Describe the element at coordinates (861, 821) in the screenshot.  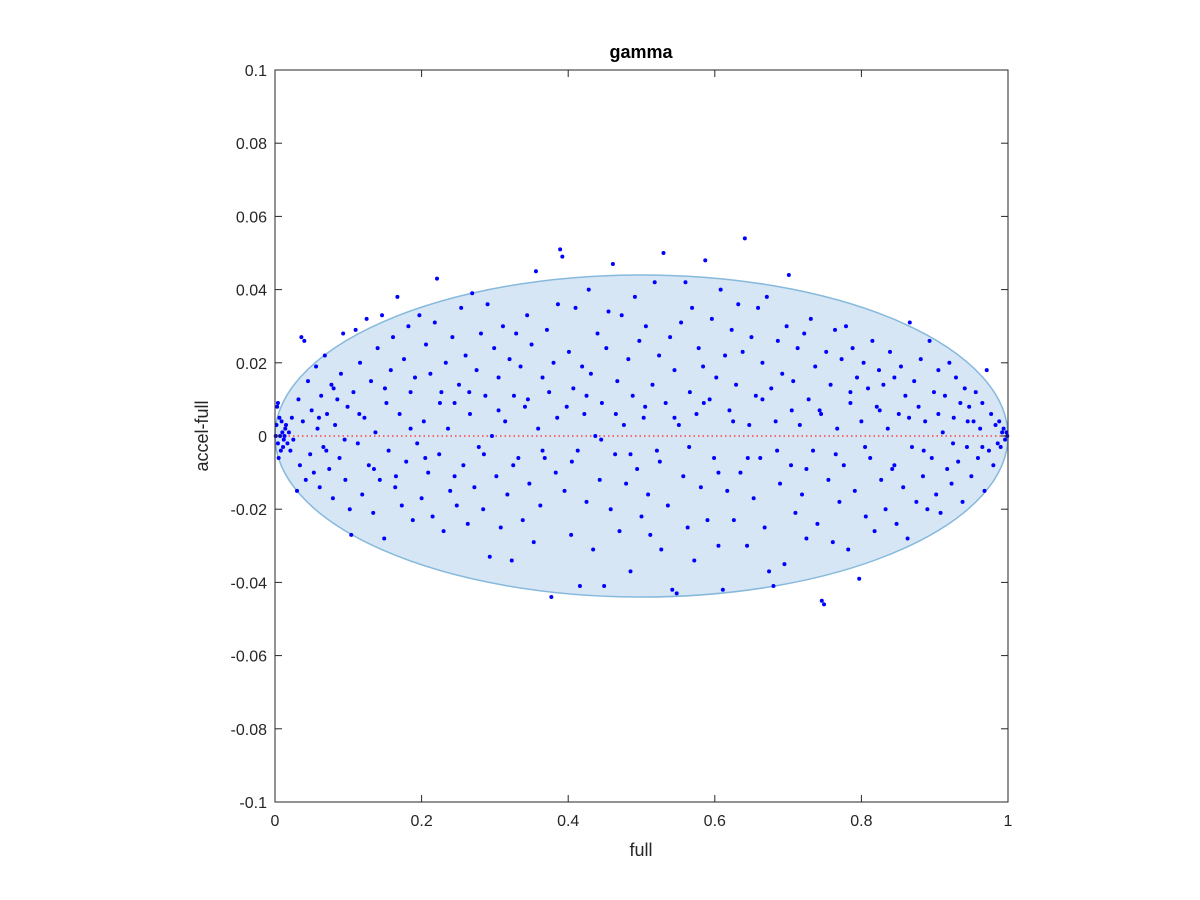
I see `x-tick-label: 0.8` at that location.